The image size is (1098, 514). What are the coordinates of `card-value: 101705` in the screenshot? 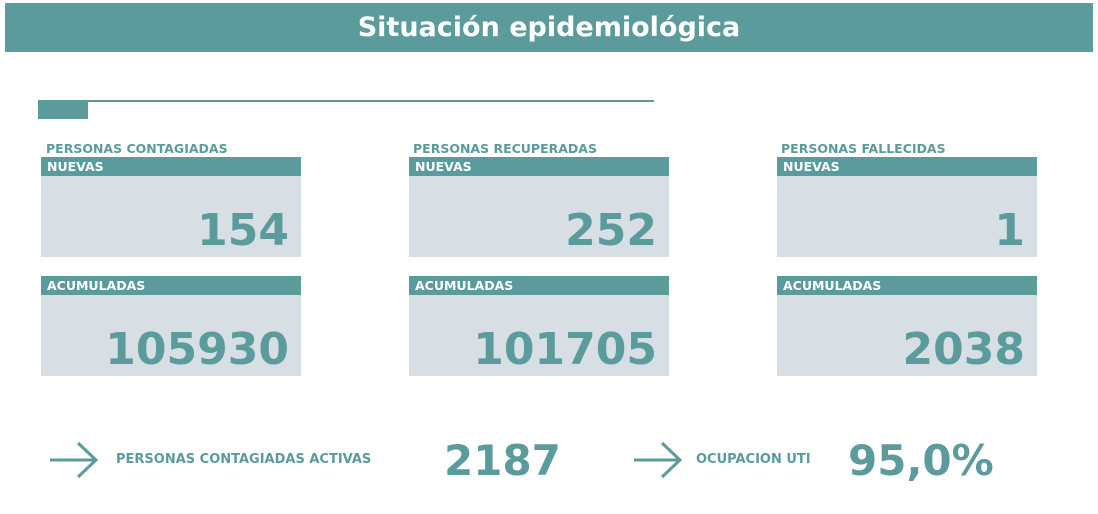 It's located at (565, 349).